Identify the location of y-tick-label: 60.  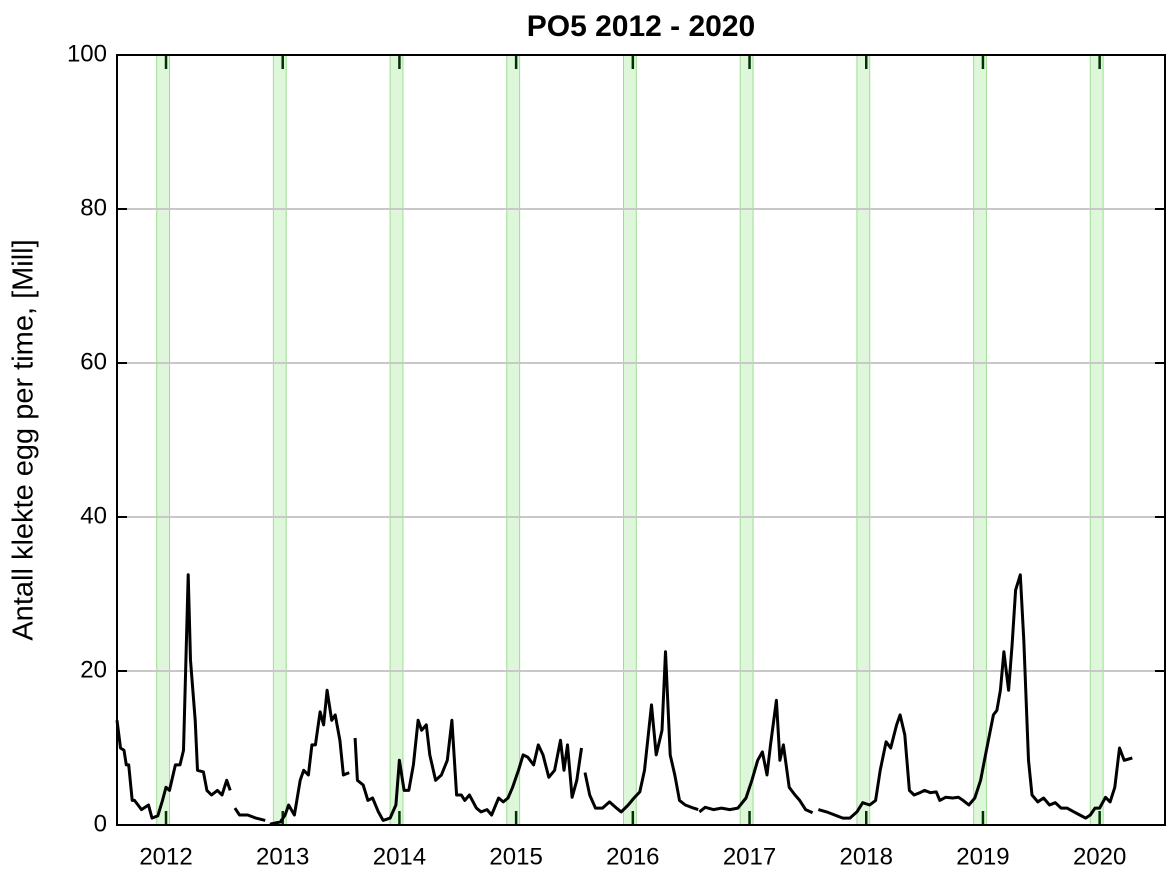
(93, 361).